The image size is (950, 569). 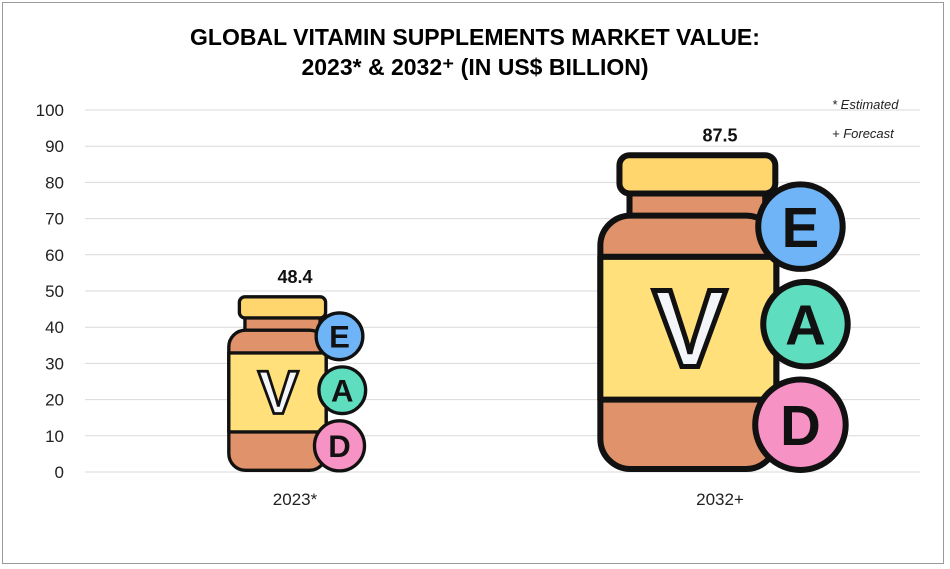 I want to click on chart-title-line1: GLOBAL VITAMIN SUPPLEMENTS MARKET VALUE:, so click(x=475, y=37).